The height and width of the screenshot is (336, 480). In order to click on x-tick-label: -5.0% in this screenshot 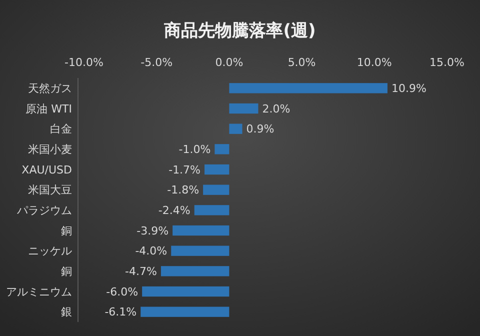, I will do `click(156, 62)`.